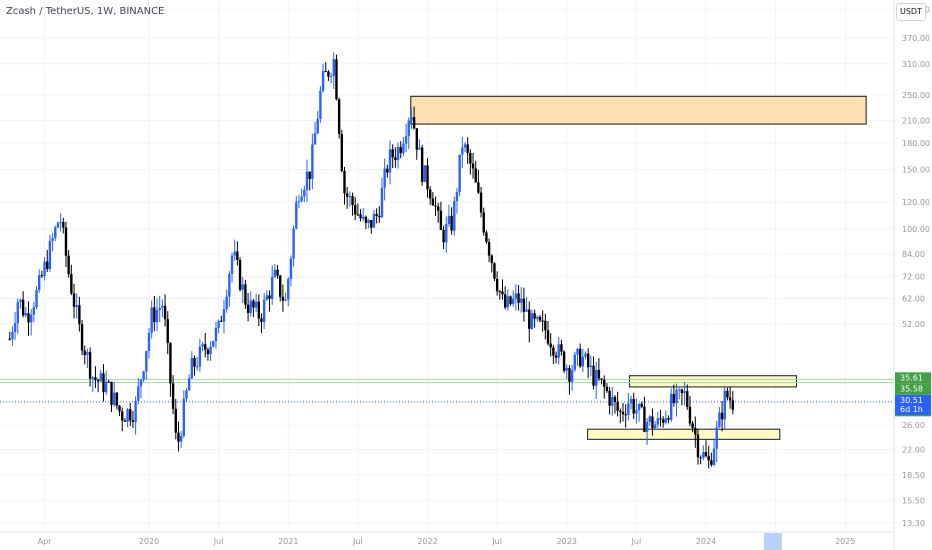 The width and height of the screenshot is (932, 550). I want to click on time-axis-label: 2020, so click(149, 541).